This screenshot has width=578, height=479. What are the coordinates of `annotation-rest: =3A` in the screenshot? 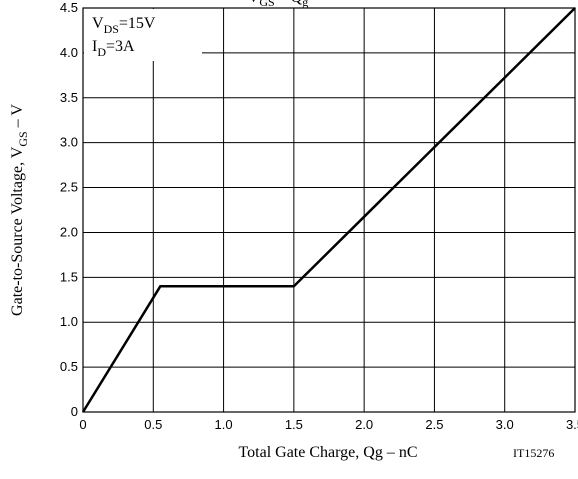 It's located at (120, 46).